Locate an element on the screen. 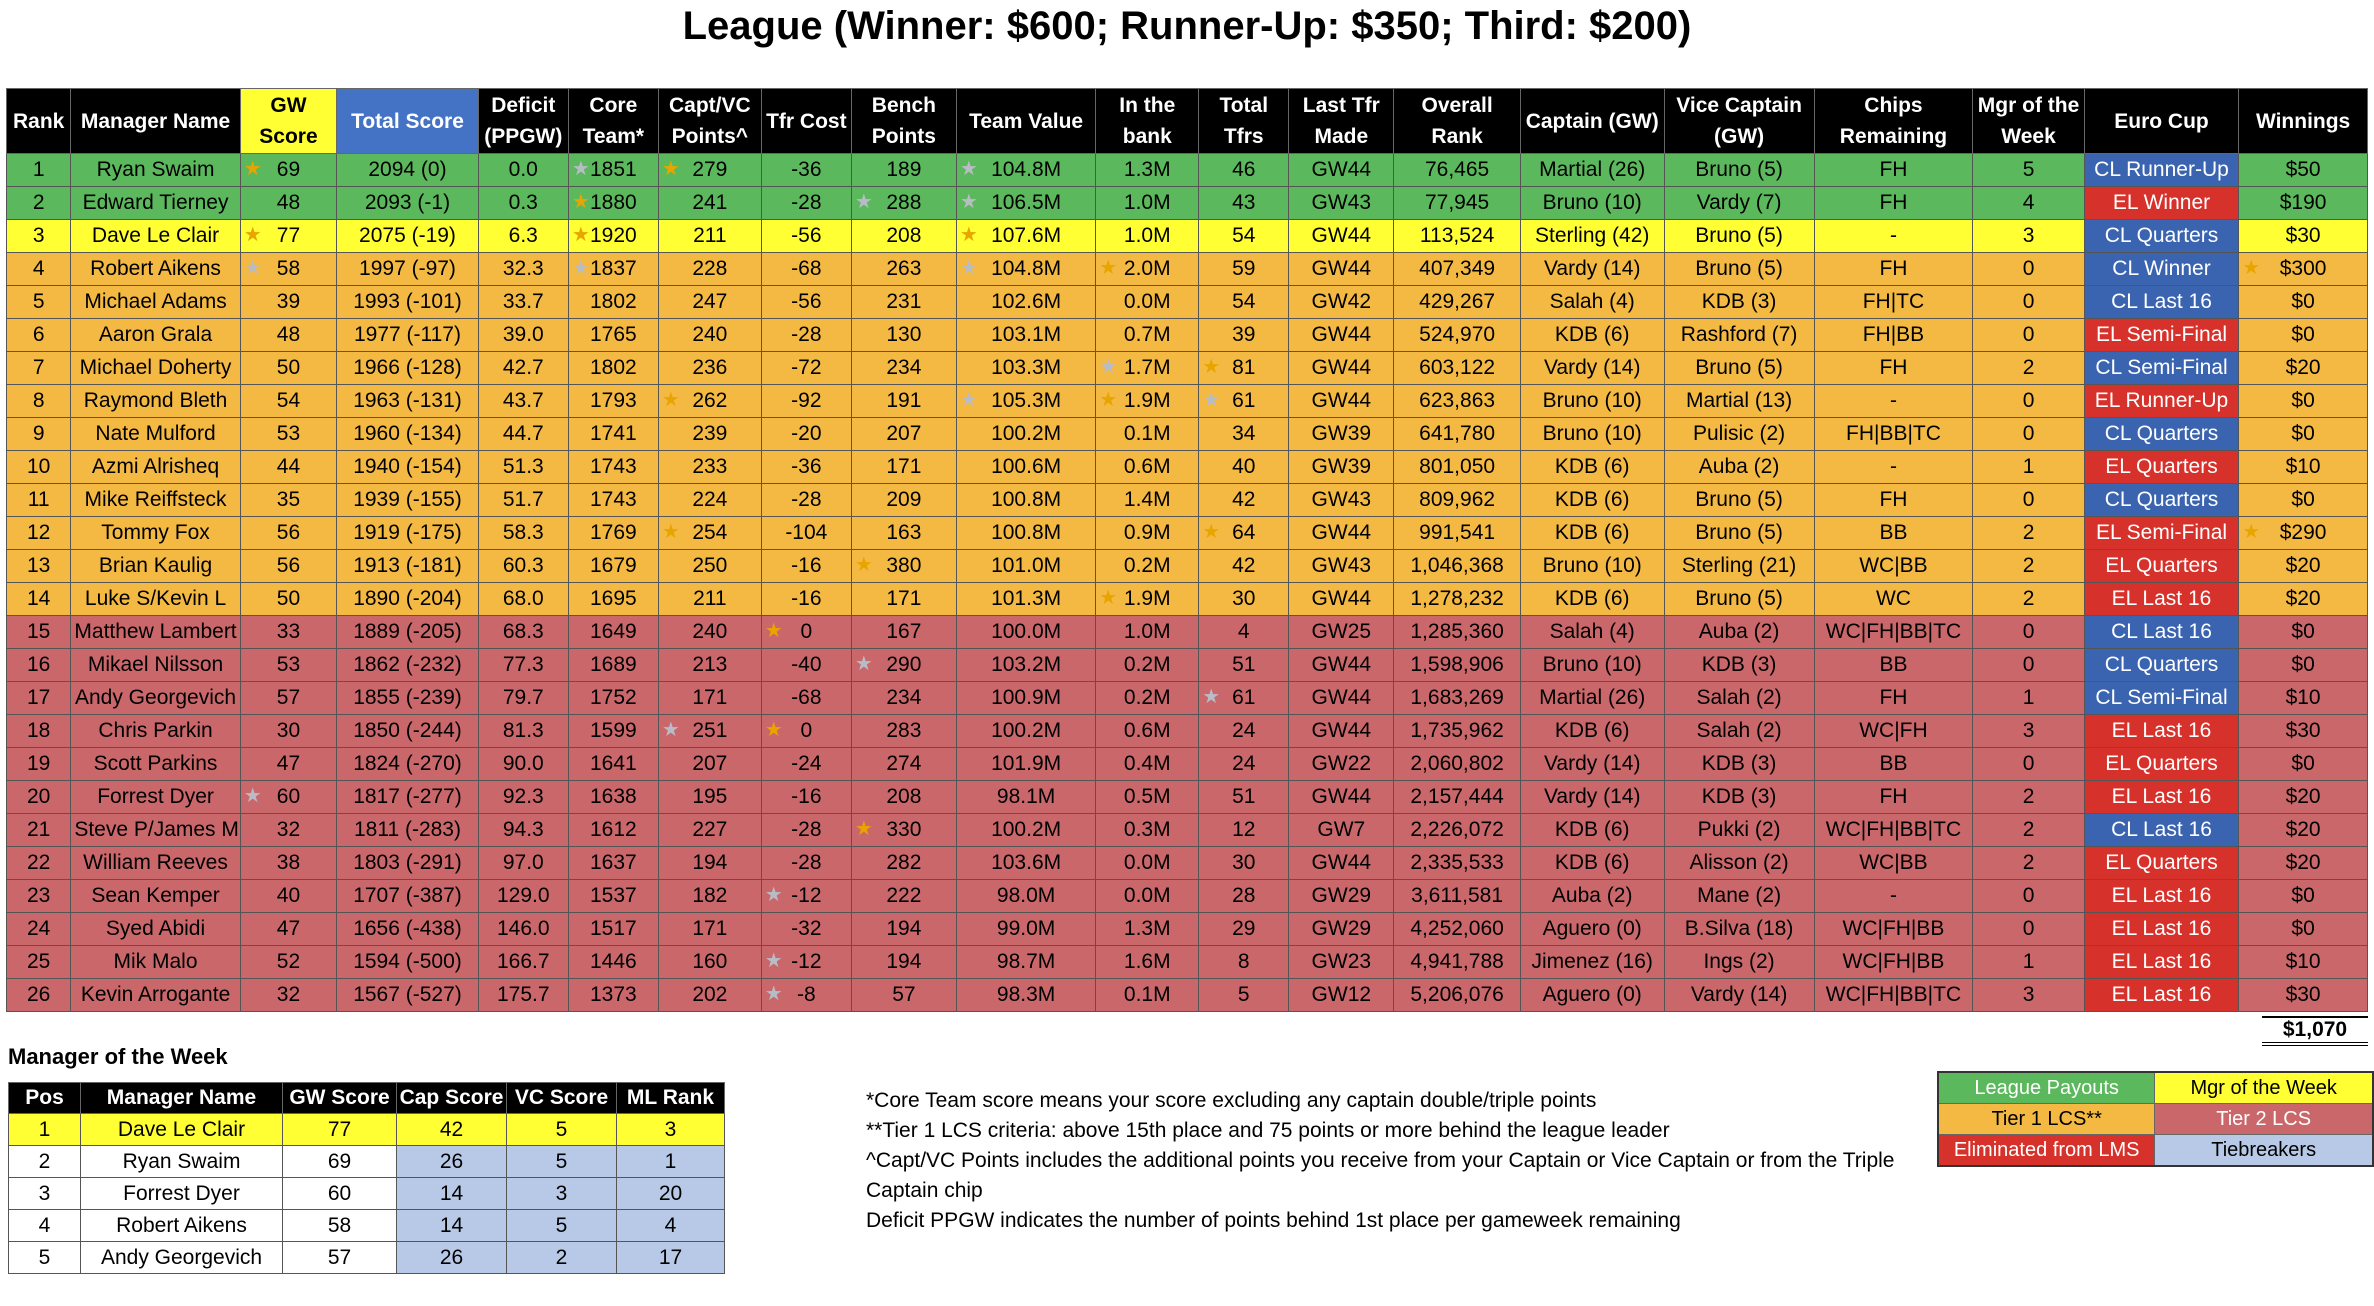 This screenshot has width=2374, height=1306. cell-text: 0.6M is located at coordinates (1147, 730).